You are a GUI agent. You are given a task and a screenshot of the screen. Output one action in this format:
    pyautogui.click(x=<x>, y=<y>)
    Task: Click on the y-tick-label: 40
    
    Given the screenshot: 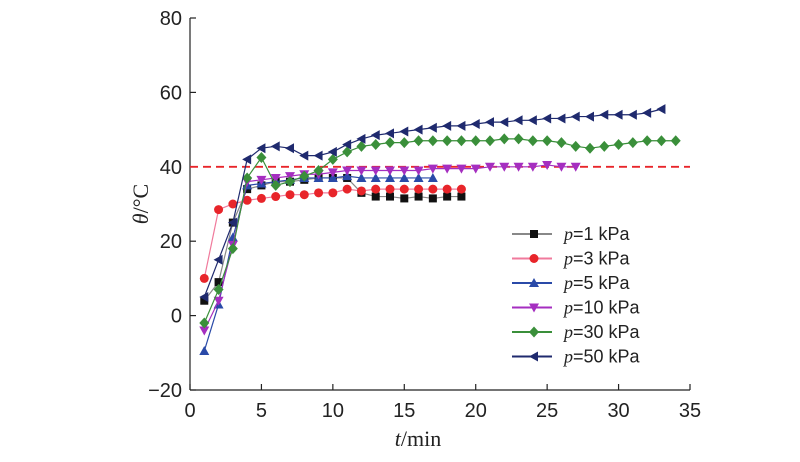 What is the action you would take?
    pyautogui.click(x=171, y=168)
    